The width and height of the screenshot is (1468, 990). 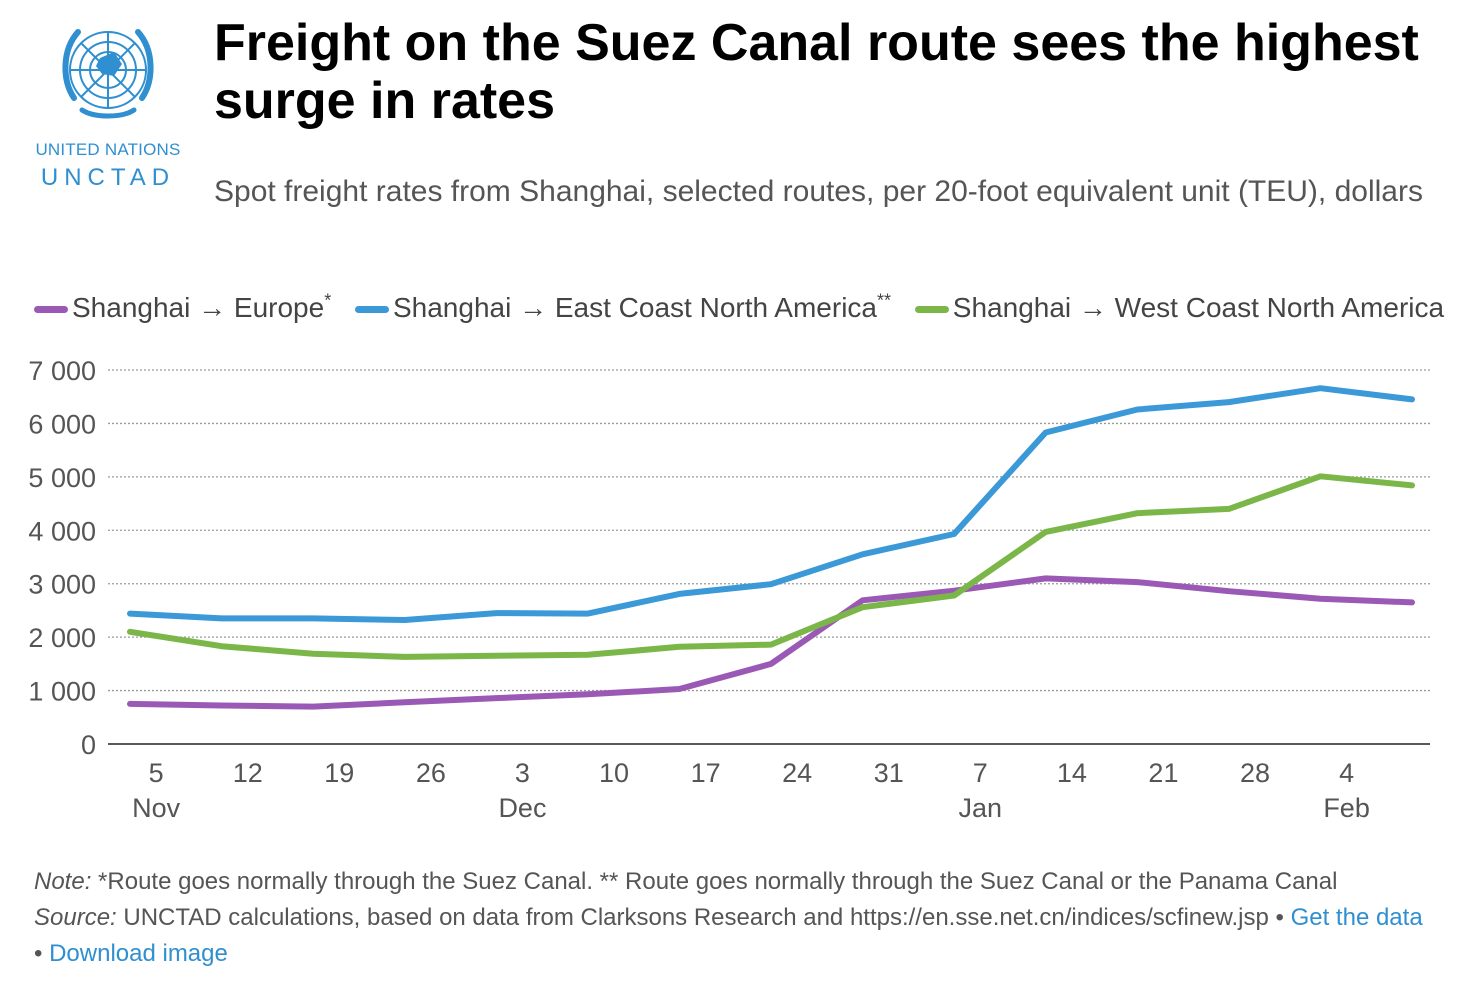 I want to click on x-month-label: Feb, so click(x=1346, y=808).